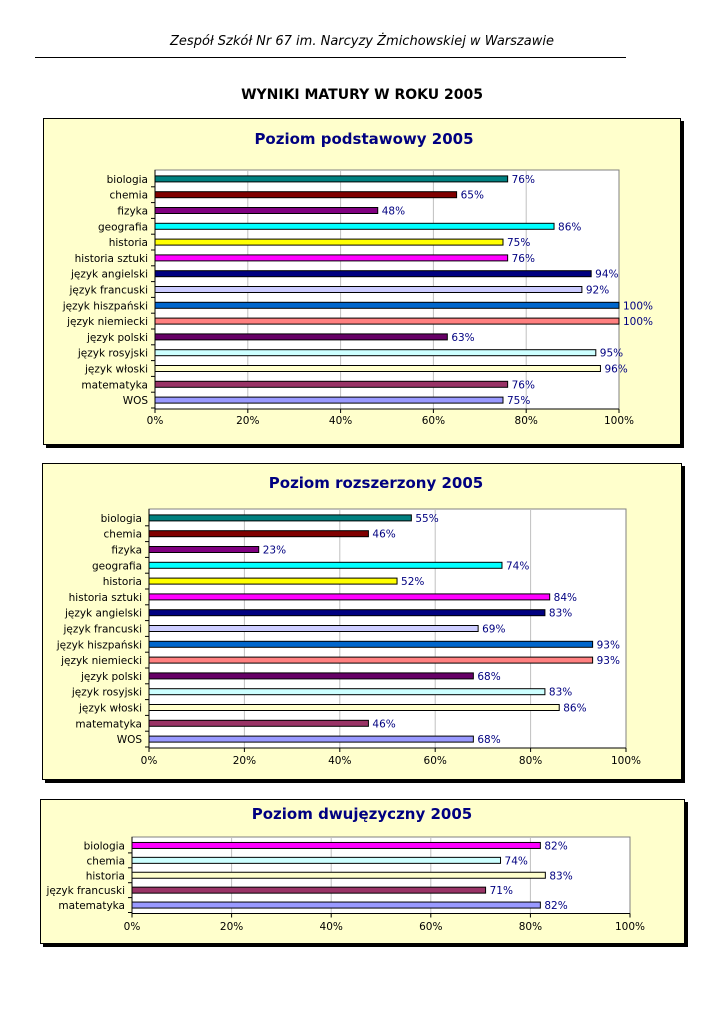  Describe the element at coordinates (462, 338) in the screenshot. I see `value-label: 63%` at that location.